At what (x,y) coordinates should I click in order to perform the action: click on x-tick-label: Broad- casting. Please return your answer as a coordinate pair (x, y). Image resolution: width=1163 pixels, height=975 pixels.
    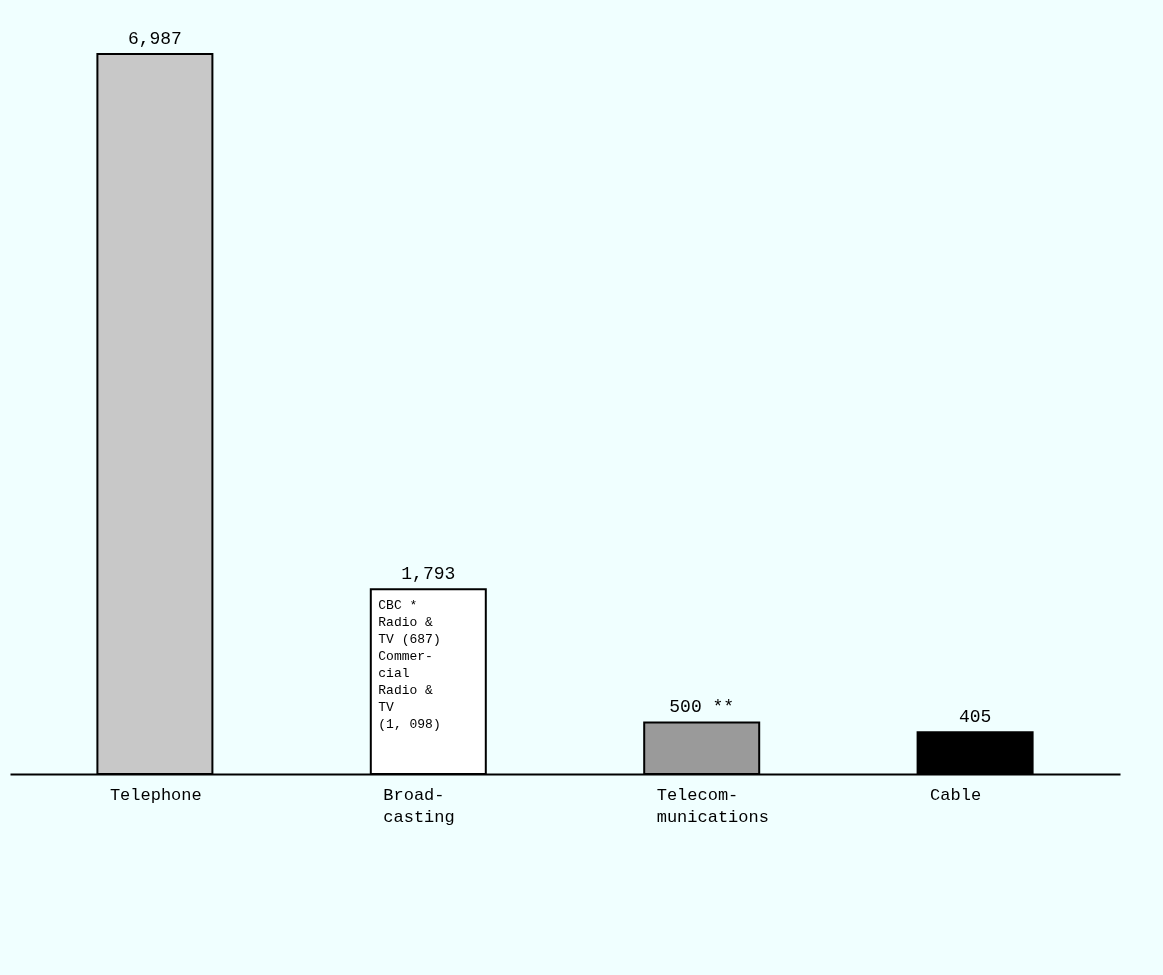
    Looking at the image, I should click on (419, 806).